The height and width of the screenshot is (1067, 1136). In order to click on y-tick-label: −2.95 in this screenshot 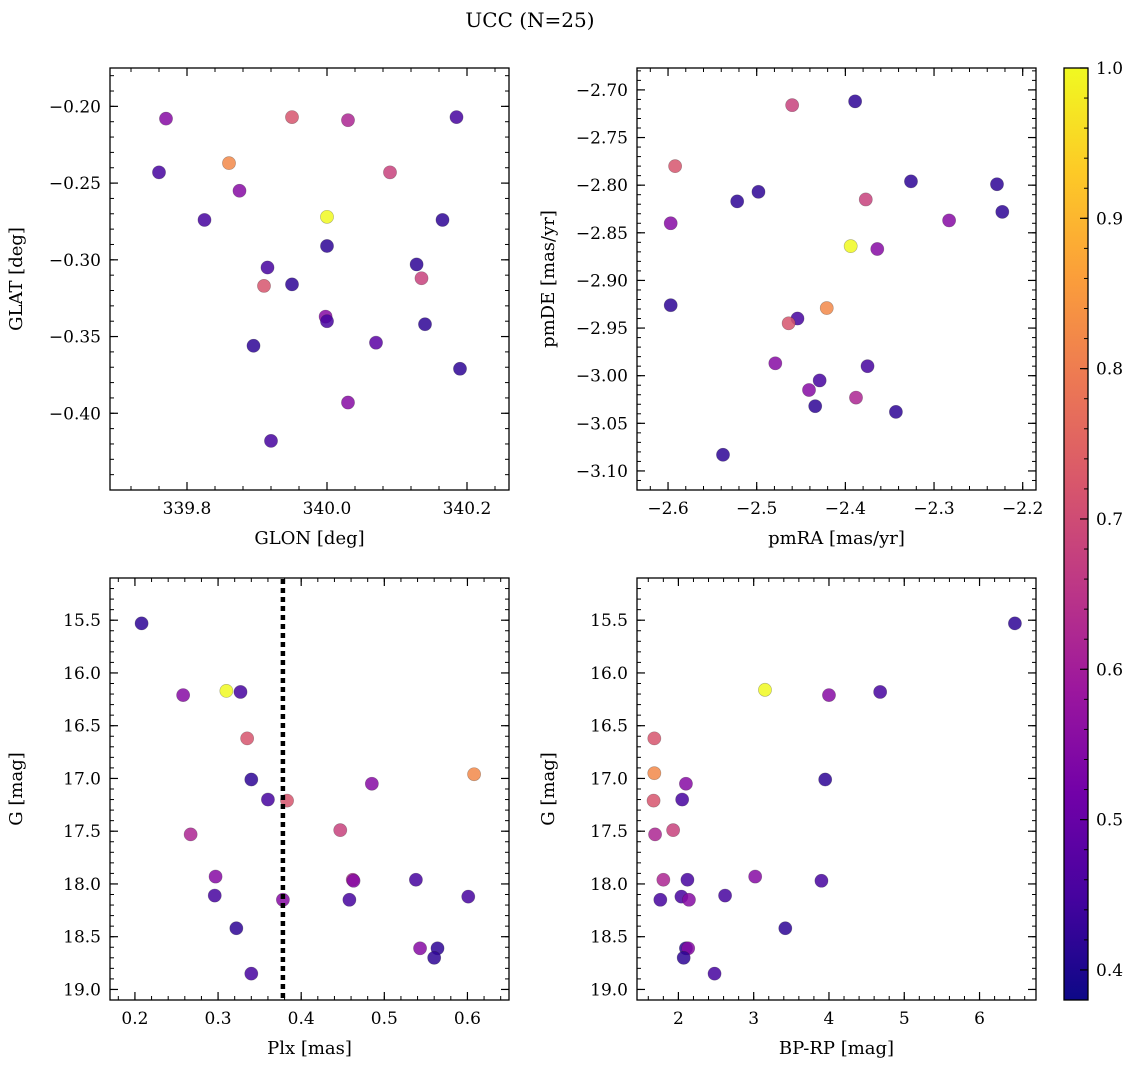, I will do `click(602, 329)`.